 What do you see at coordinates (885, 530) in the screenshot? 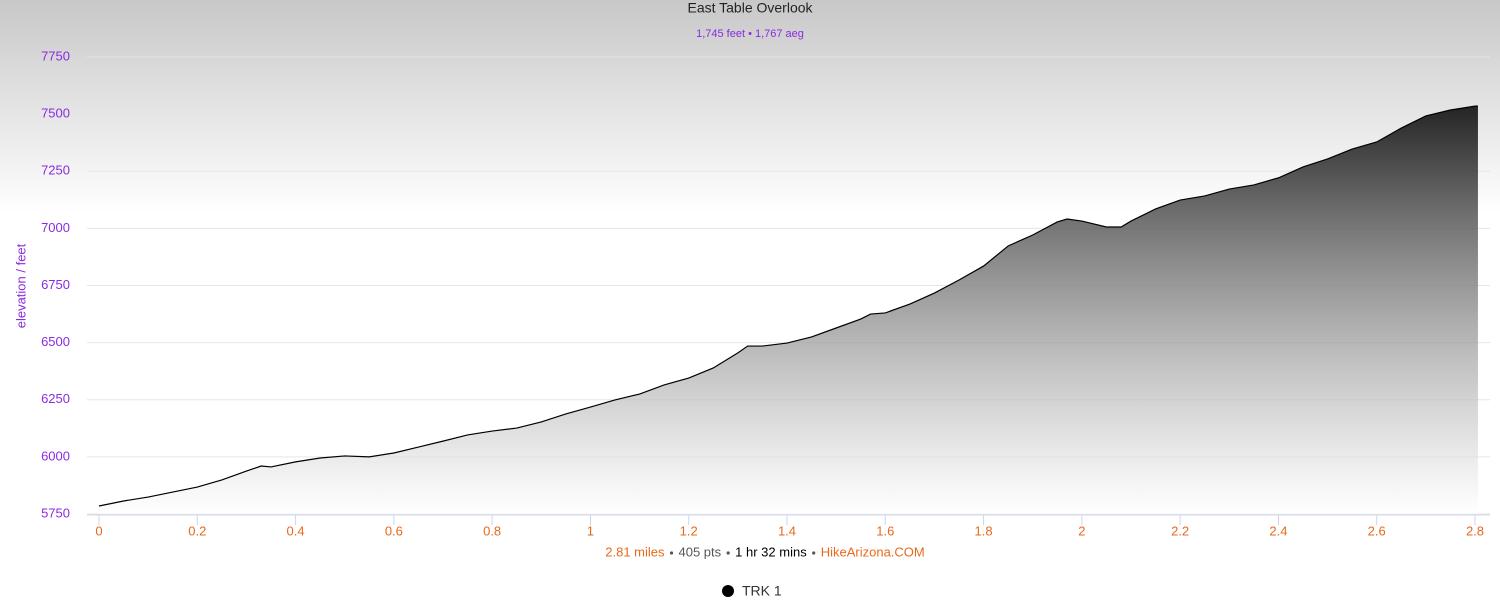
I see `x-tick-label: 1.6` at bounding box center [885, 530].